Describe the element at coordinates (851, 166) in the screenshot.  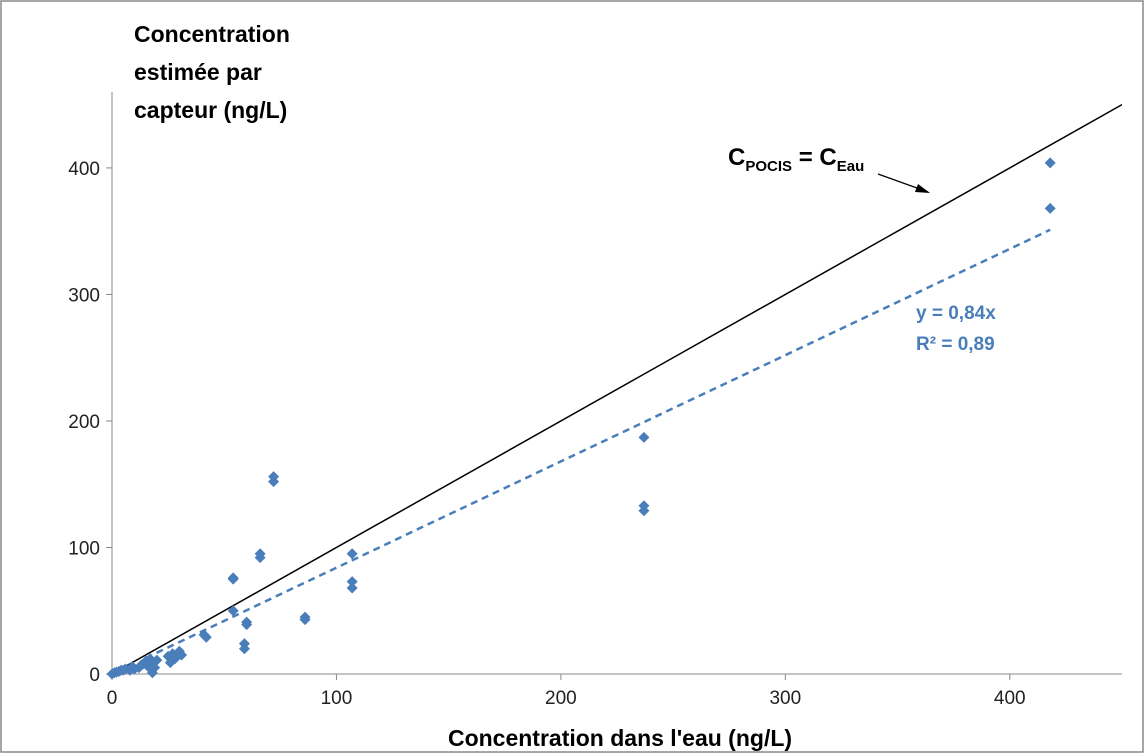
I see `identity-label-sub2: Eau` at that location.